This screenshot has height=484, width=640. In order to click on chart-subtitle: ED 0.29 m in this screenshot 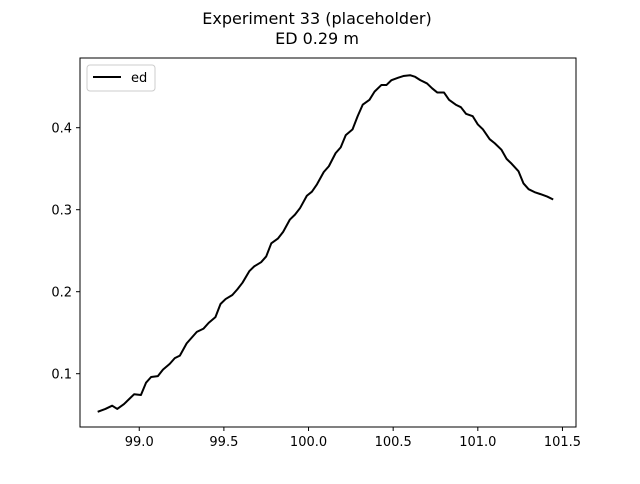, I will do `click(317, 38)`.